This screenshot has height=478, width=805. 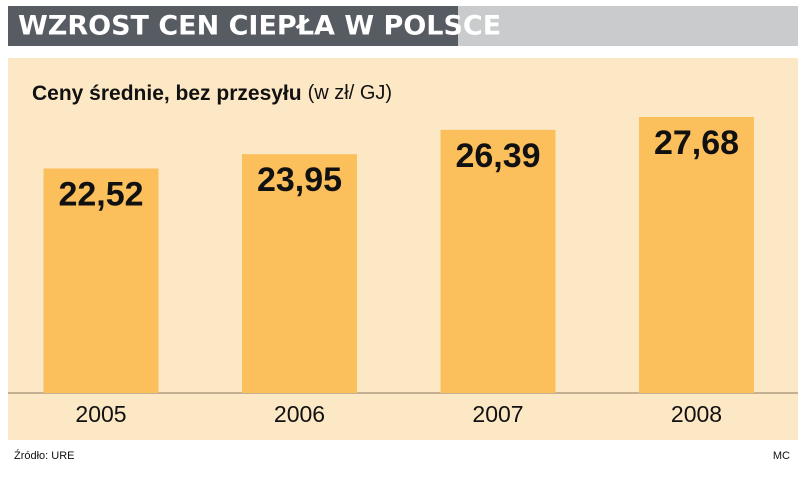 I want to click on subtitle-text: Ceny średnie, bez przesyłu, so click(x=167, y=93).